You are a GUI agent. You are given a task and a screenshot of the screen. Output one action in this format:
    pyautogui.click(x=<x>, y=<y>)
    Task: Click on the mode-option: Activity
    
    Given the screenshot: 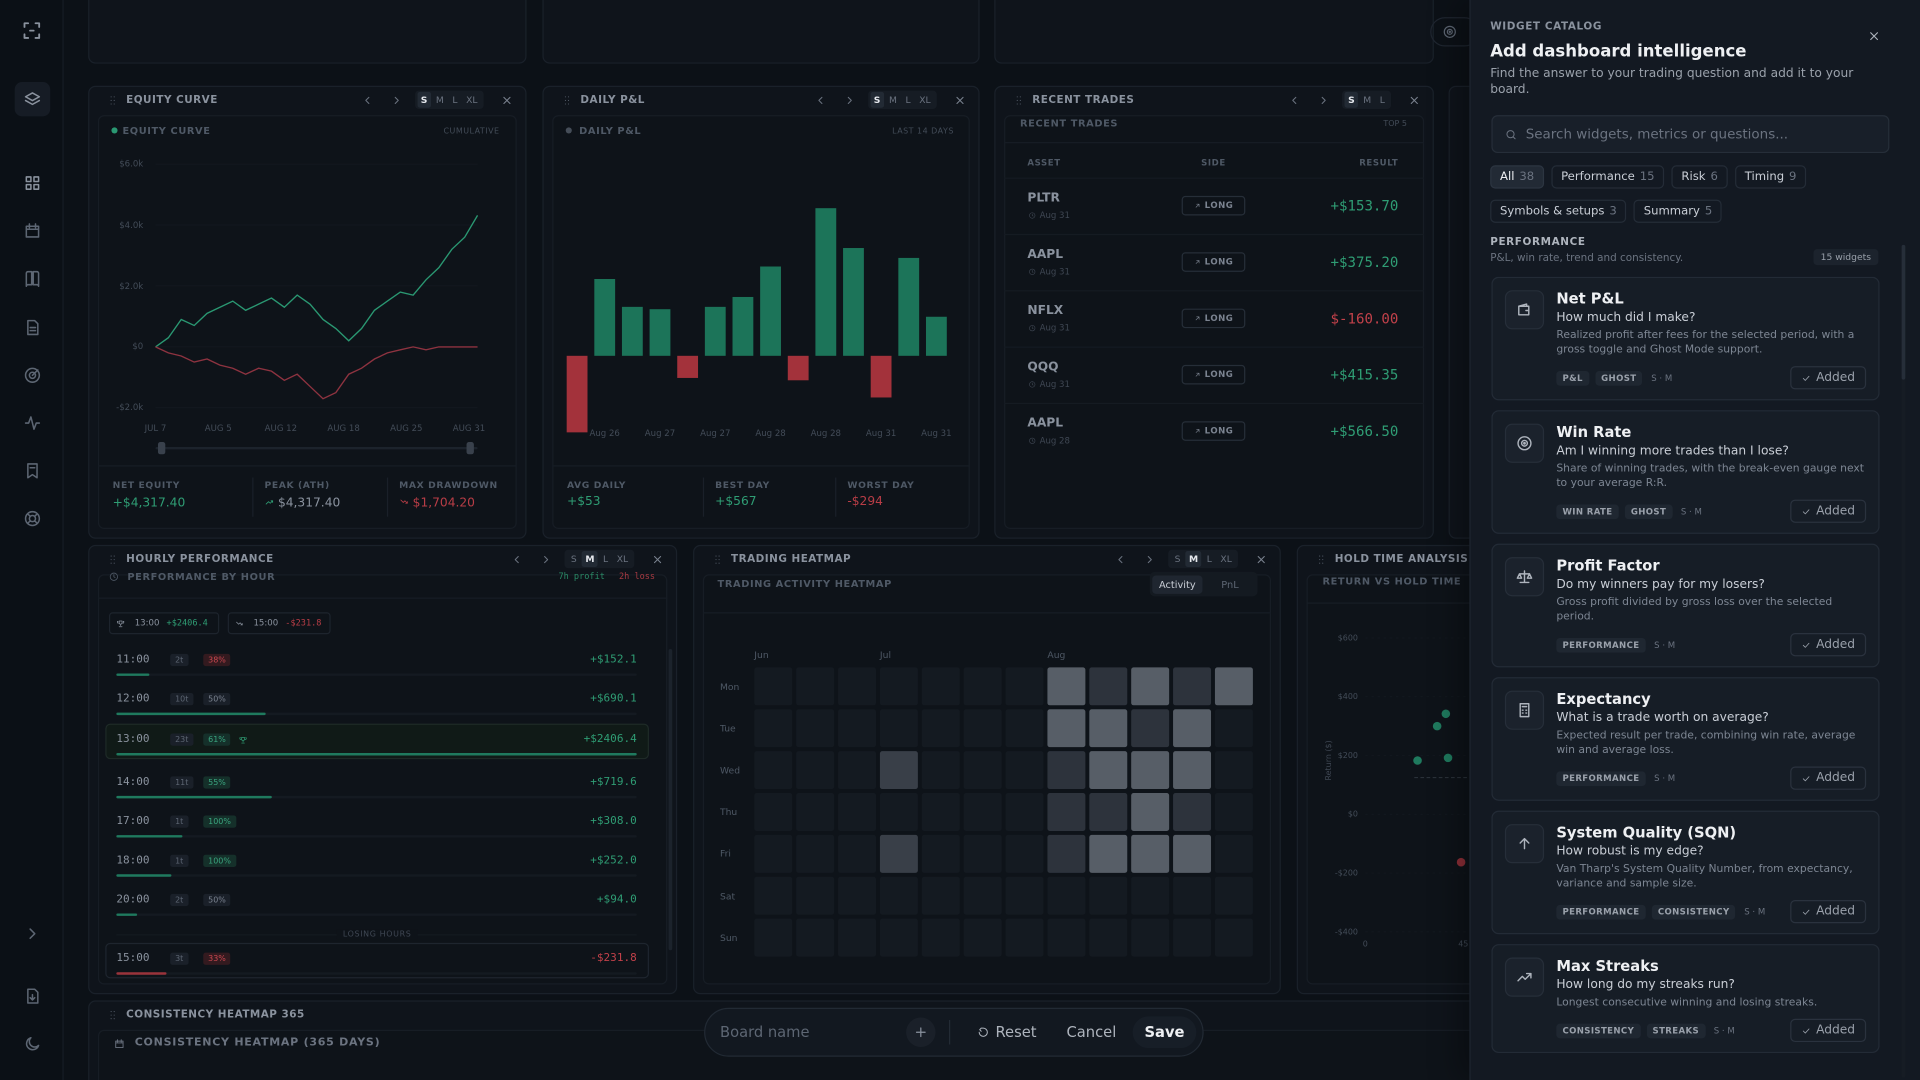 What is the action you would take?
    pyautogui.click(x=1177, y=584)
    